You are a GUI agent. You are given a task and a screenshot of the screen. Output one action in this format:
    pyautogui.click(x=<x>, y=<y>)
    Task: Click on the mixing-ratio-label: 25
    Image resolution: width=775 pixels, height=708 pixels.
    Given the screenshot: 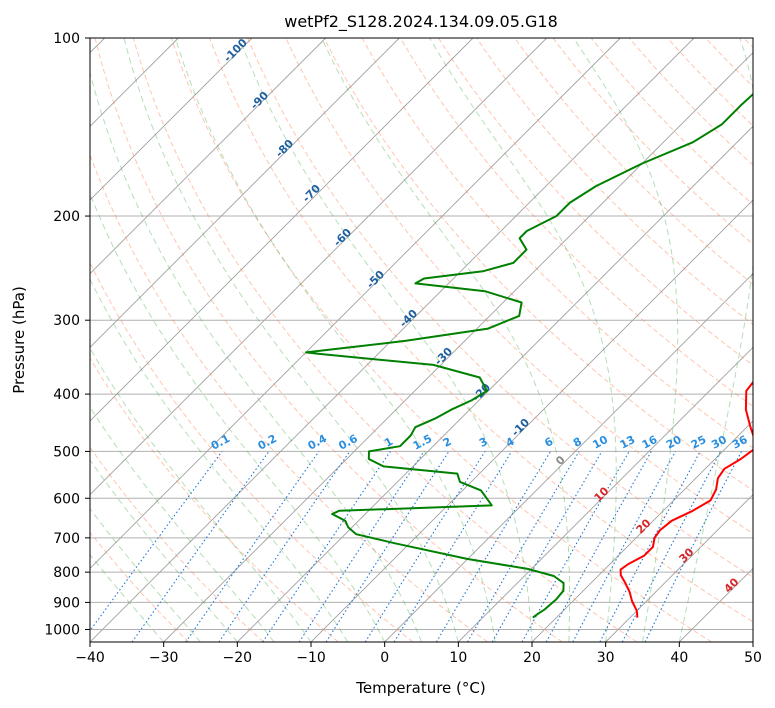 What is the action you would take?
    pyautogui.click(x=699, y=442)
    